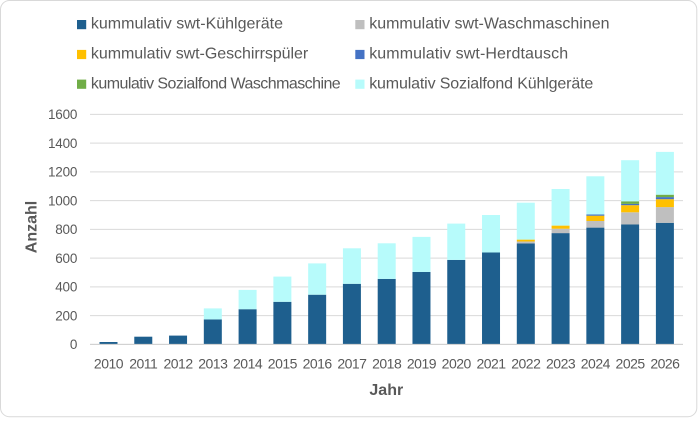 This screenshot has width=700, height=424. What do you see at coordinates (318, 364) in the screenshot?
I see `svg-text: 2016` at bounding box center [318, 364].